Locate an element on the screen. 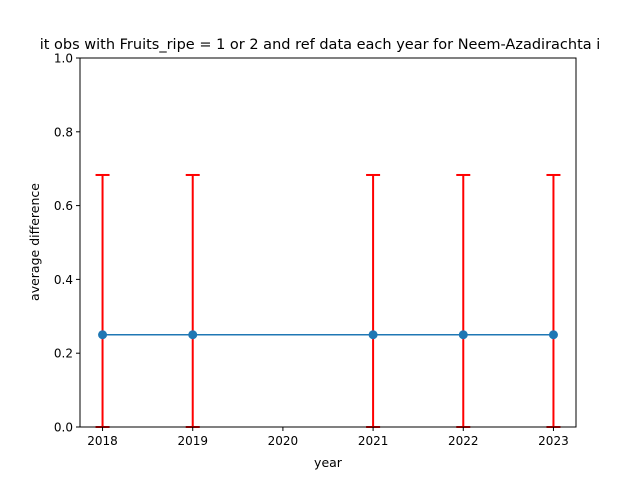 Image resolution: width=640 pixels, height=480 pixels. y-axis: 0.0 0.2 0.4 0.6 0.8 1.0 is located at coordinates (67, 243).